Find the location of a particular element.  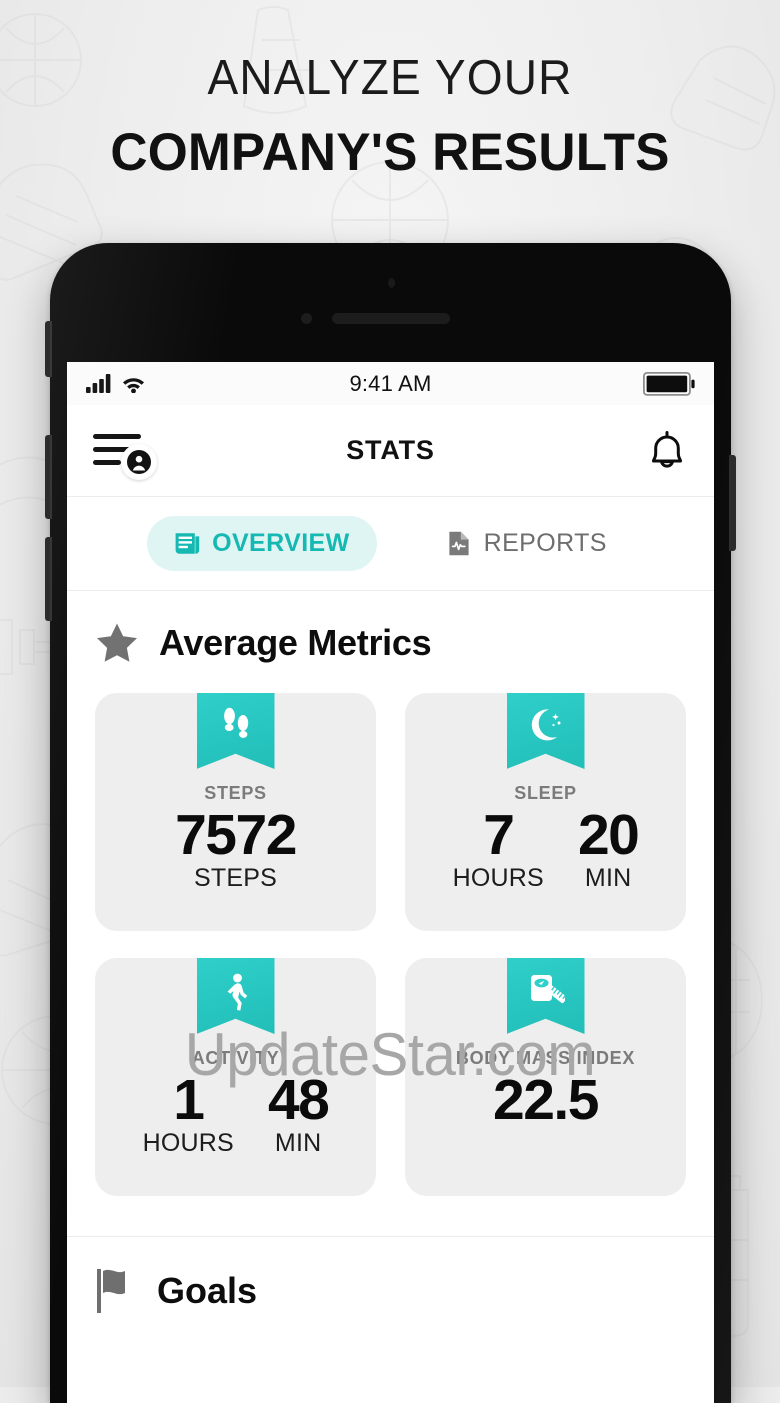

bmi-number: 22.5 is located at coordinates (546, 1100).